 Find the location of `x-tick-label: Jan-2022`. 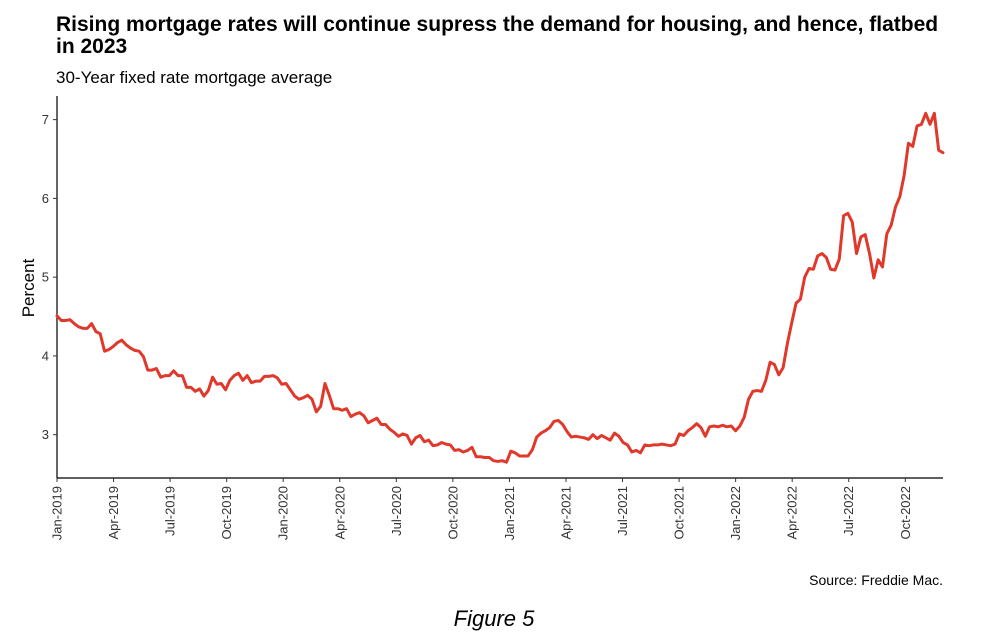

x-tick-label: Jan-2022 is located at coordinates (735, 513).